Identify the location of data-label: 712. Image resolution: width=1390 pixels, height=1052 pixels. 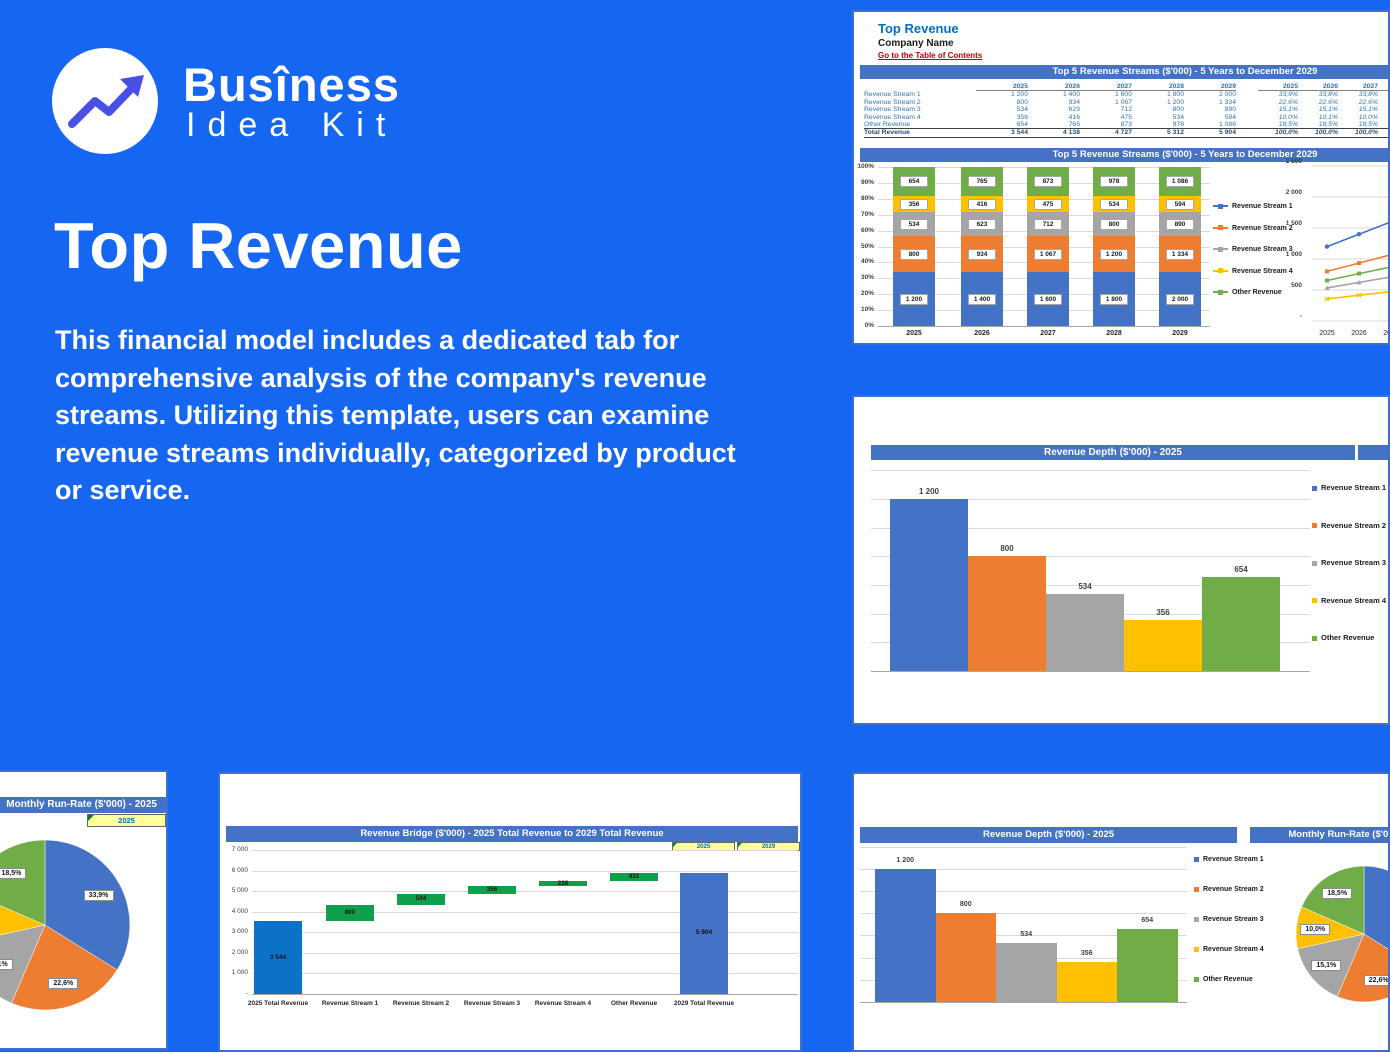
(1048, 224).